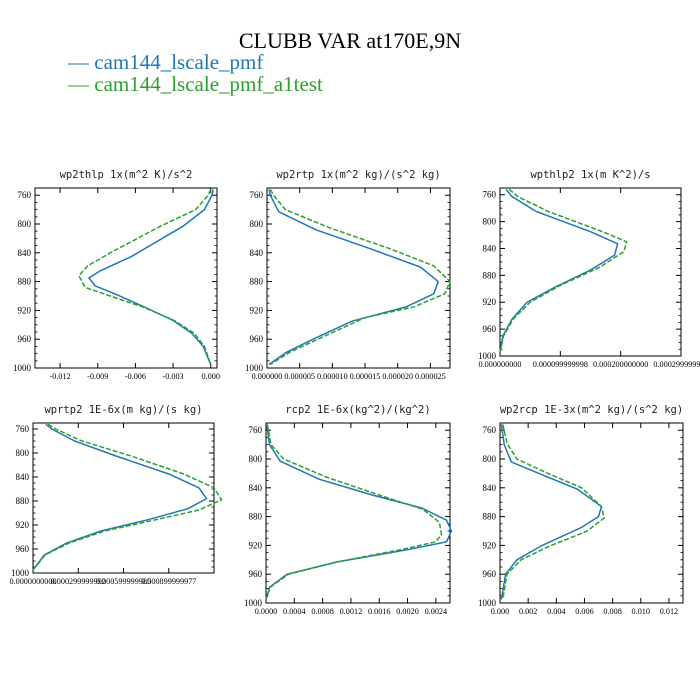 The width and height of the screenshot is (700, 700). What do you see at coordinates (358, 175) in the screenshot?
I see `panel-title: wp2rtp 1x(m^2 kg)/(s^2 kg)` at bounding box center [358, 175].